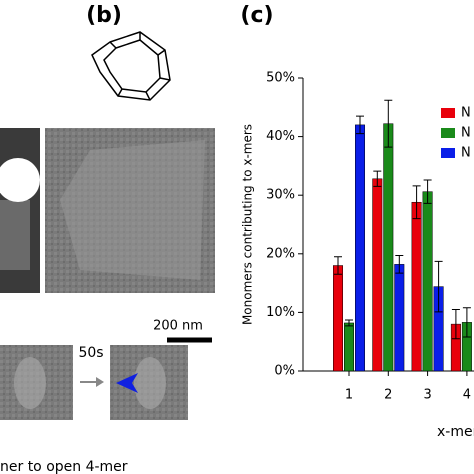  What do you see at coordinates (90, 353) in the screenshot?
I see `time-label: 50s` at bounding box center [90, 353].